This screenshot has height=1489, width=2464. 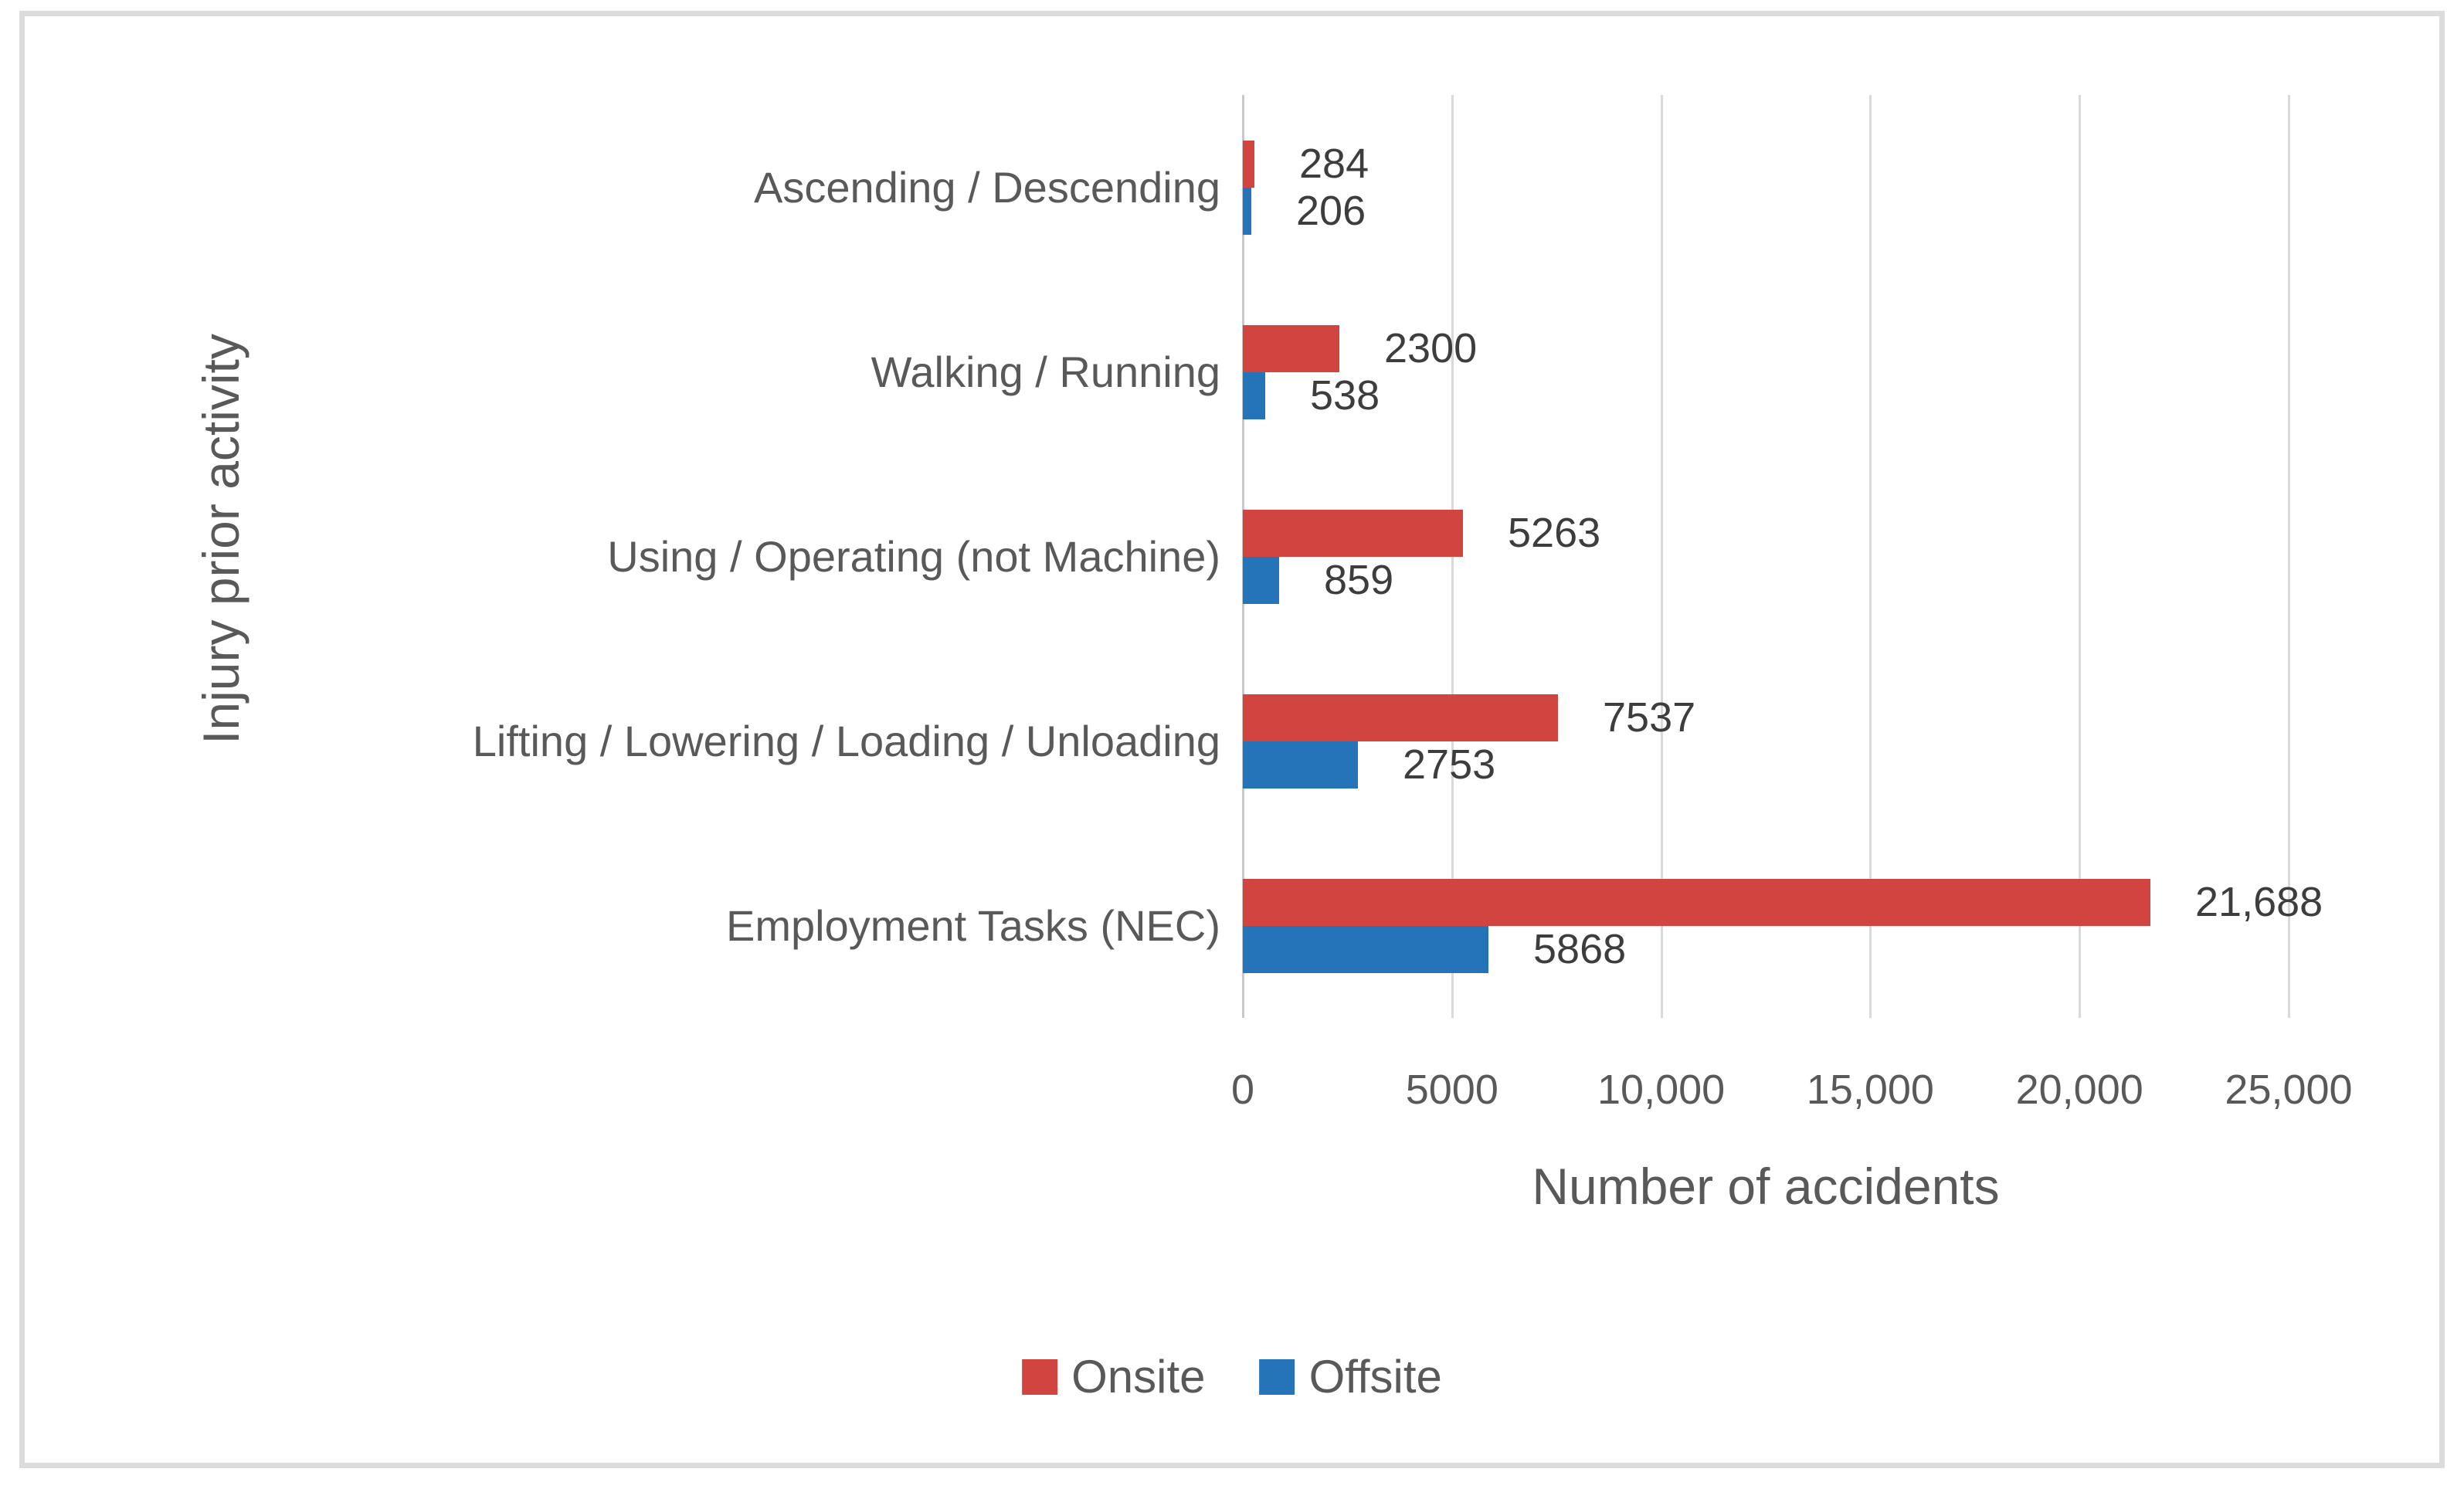 What do you see at coordinates (2079, 1090) in the screenshot?
I see `x-tick-label: 20,000` at bounding box center [2079, 1090].